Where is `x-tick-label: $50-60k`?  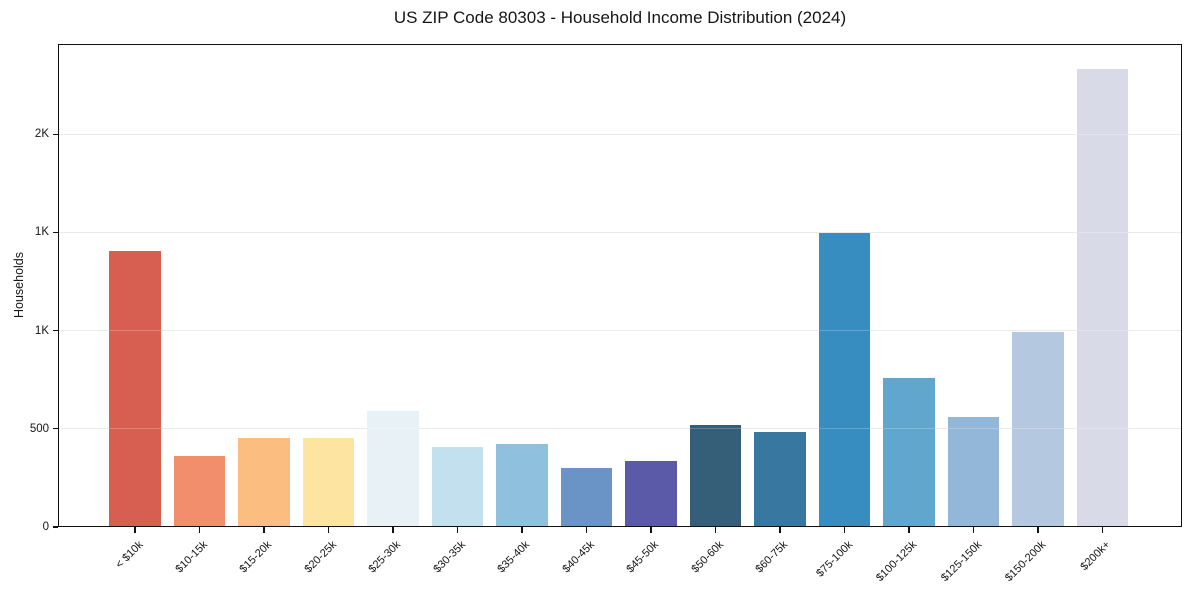
x-tick-label: $50-60k is located at coordinates (707, 557).